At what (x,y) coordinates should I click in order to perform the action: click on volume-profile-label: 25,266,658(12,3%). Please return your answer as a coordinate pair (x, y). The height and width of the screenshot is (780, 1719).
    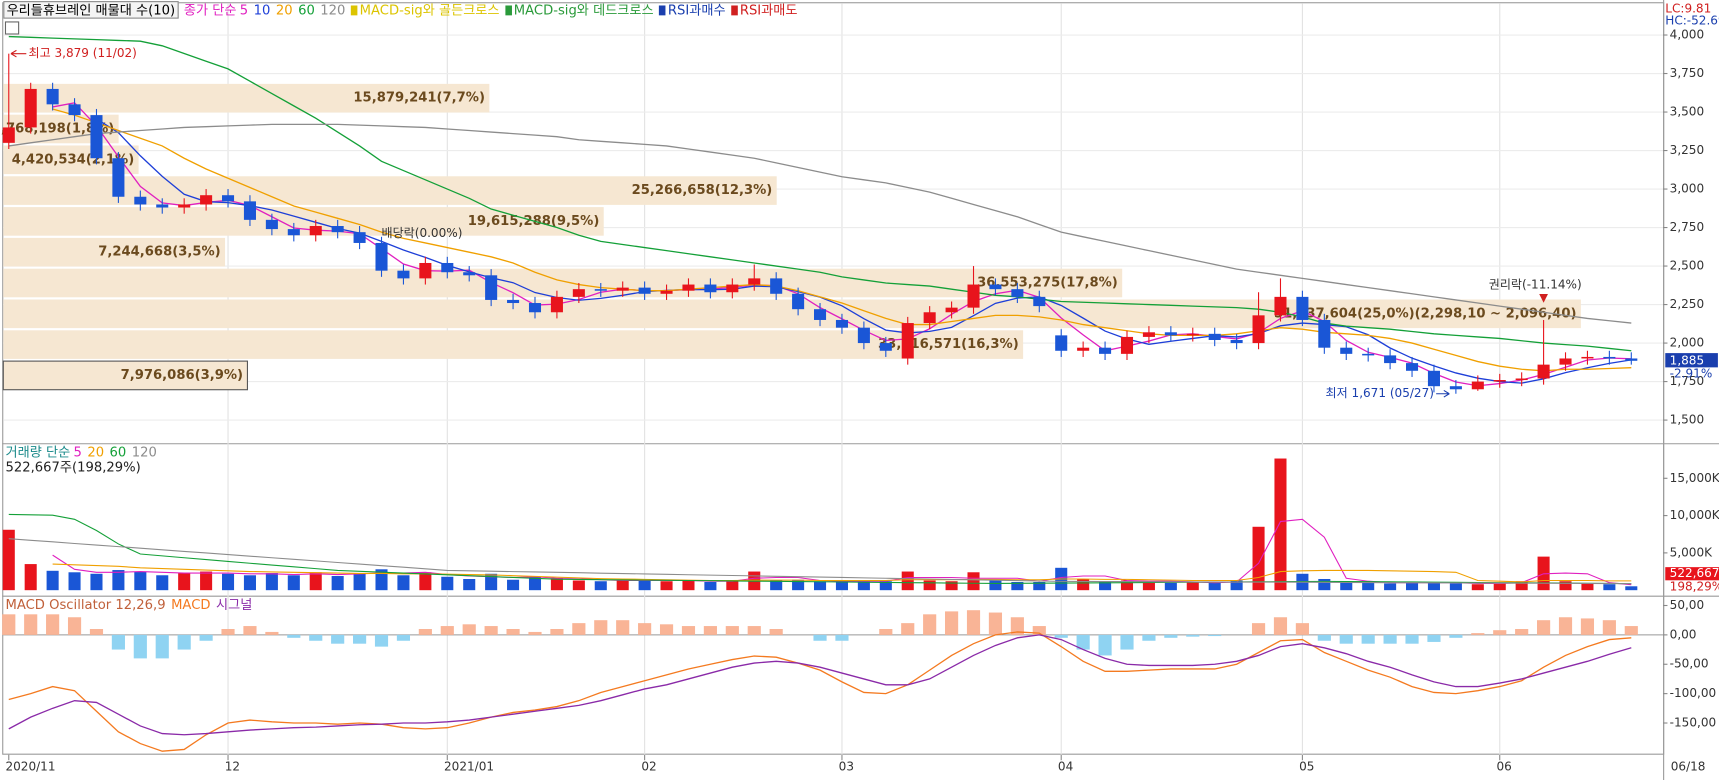
    Looking at the image, I should click on (702, 190).